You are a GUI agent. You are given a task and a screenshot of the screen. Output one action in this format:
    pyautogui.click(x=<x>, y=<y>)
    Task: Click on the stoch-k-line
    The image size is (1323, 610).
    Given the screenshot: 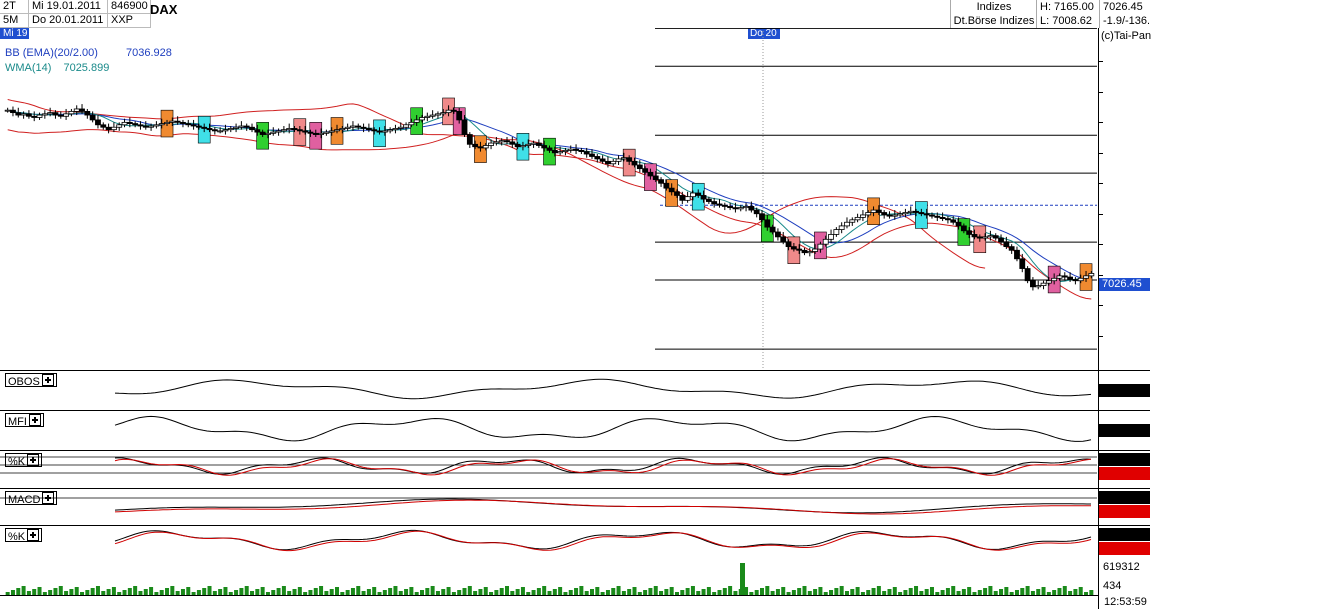 What is the action you would take?
    pyautogui.click(x=603, y=466)
    